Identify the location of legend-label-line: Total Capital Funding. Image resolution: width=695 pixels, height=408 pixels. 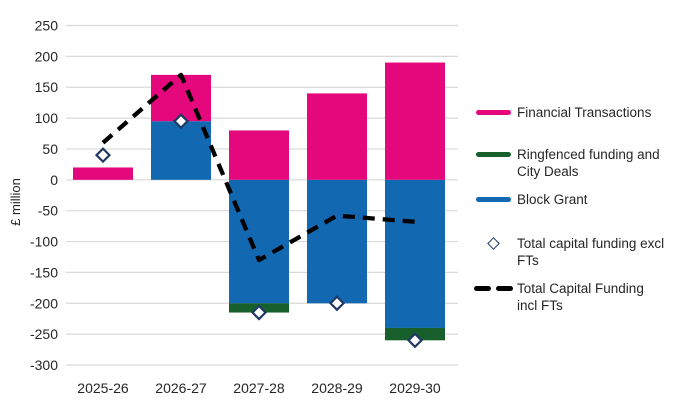
(580, 288).